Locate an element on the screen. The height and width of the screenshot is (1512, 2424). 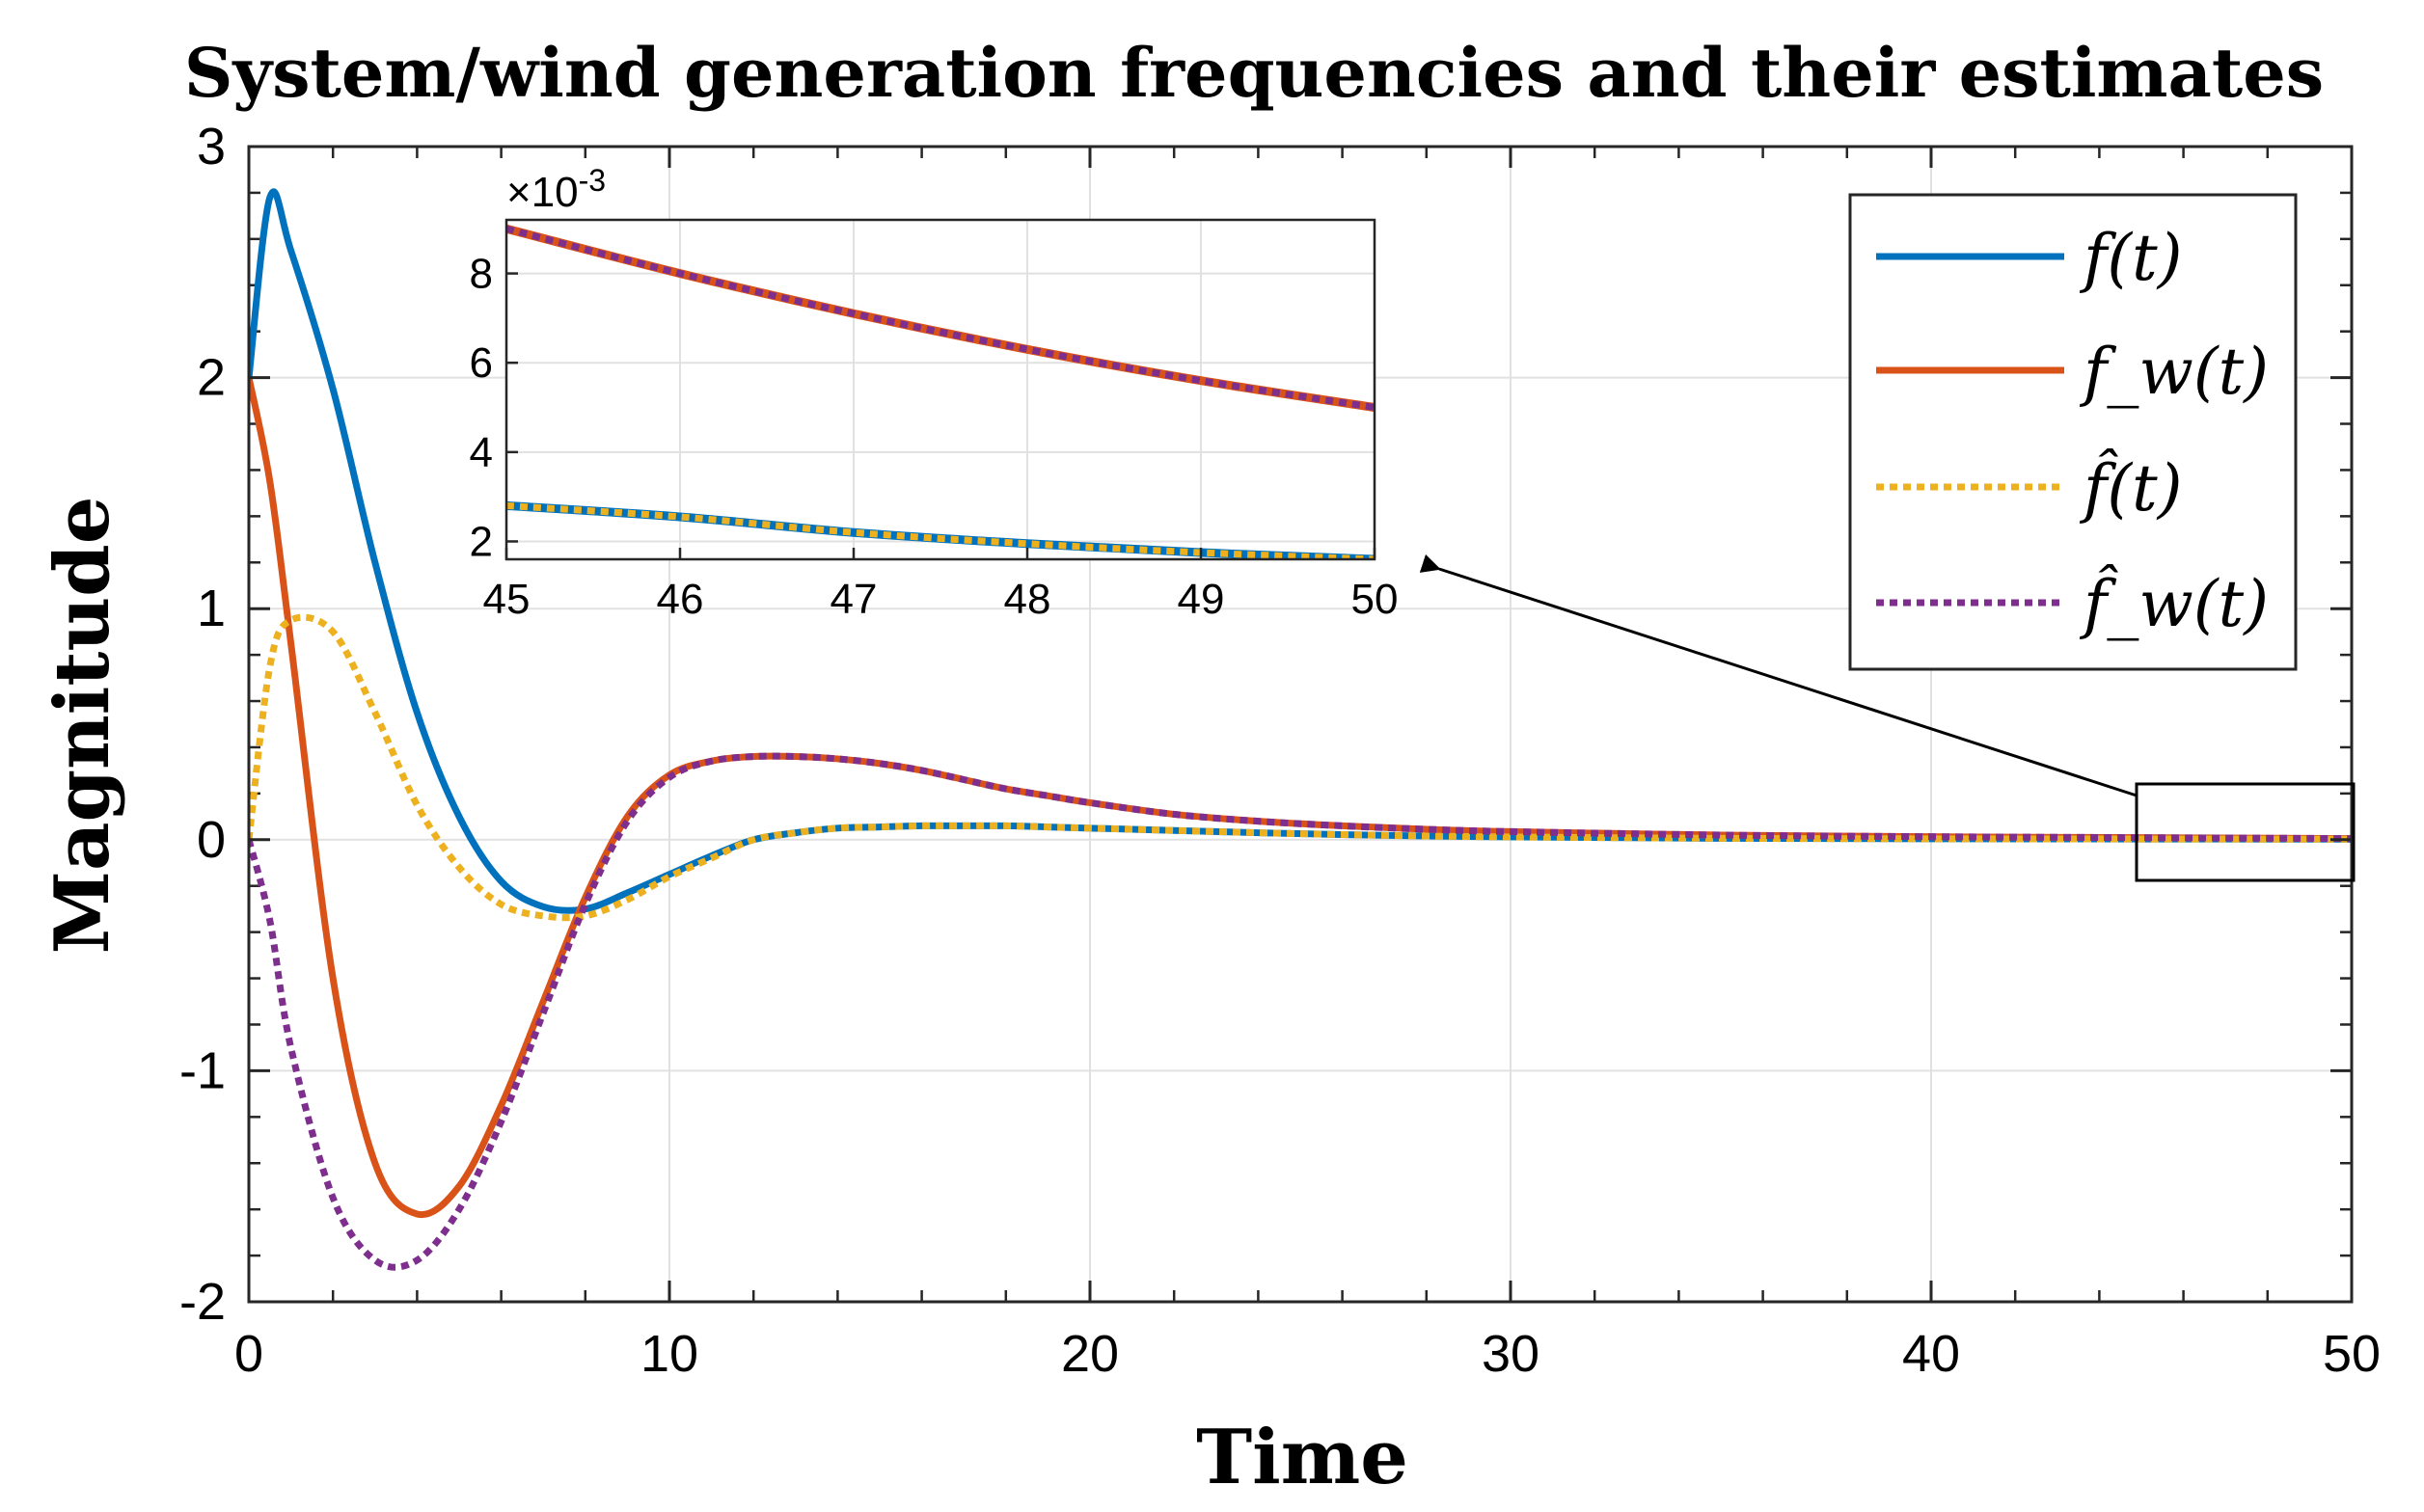
x-tick-label-10: 10 is located at coordinates (669, 1354).